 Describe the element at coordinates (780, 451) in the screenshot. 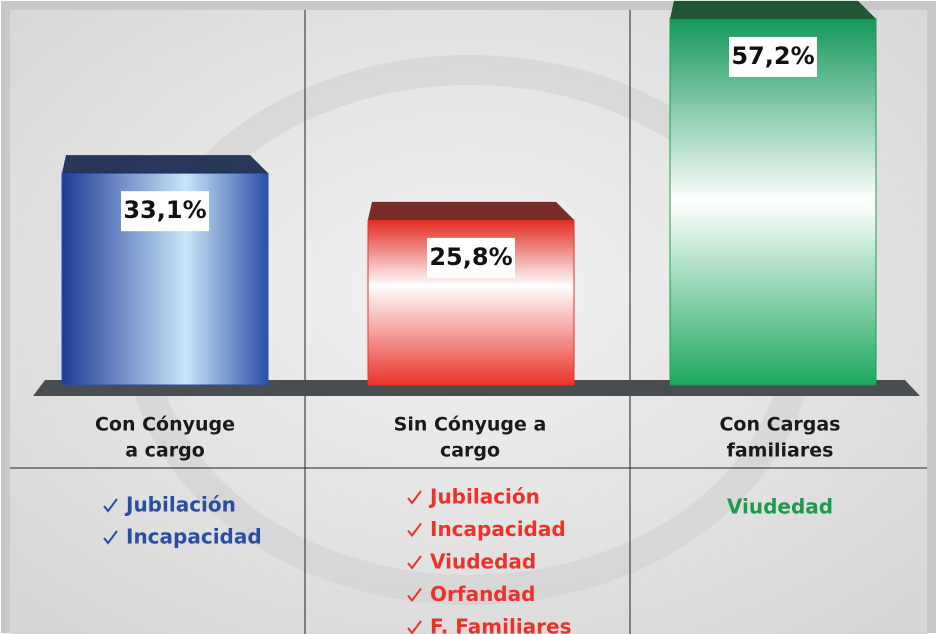

I see `category-label: familiares` at that location.